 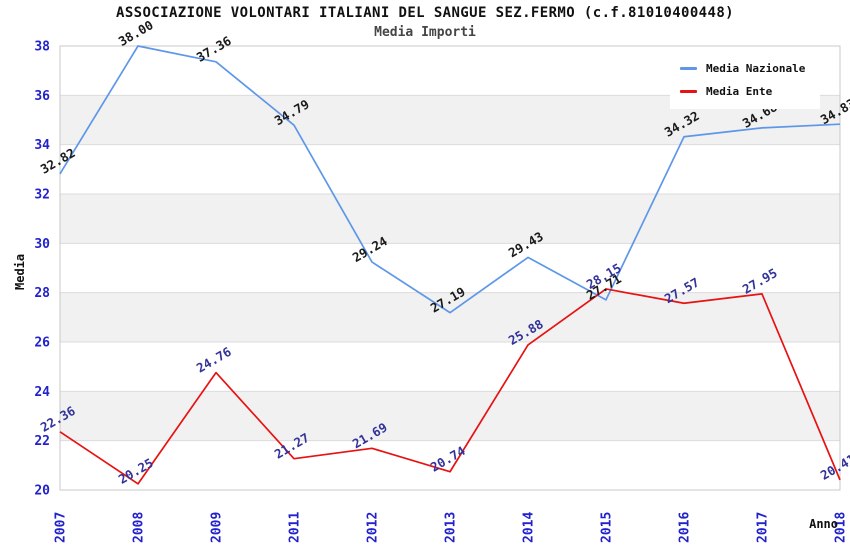 What do you see at coordinates (20, 272) in the screenshot?
I see `y-axis-title: Media` at bounding box center [20, 272].